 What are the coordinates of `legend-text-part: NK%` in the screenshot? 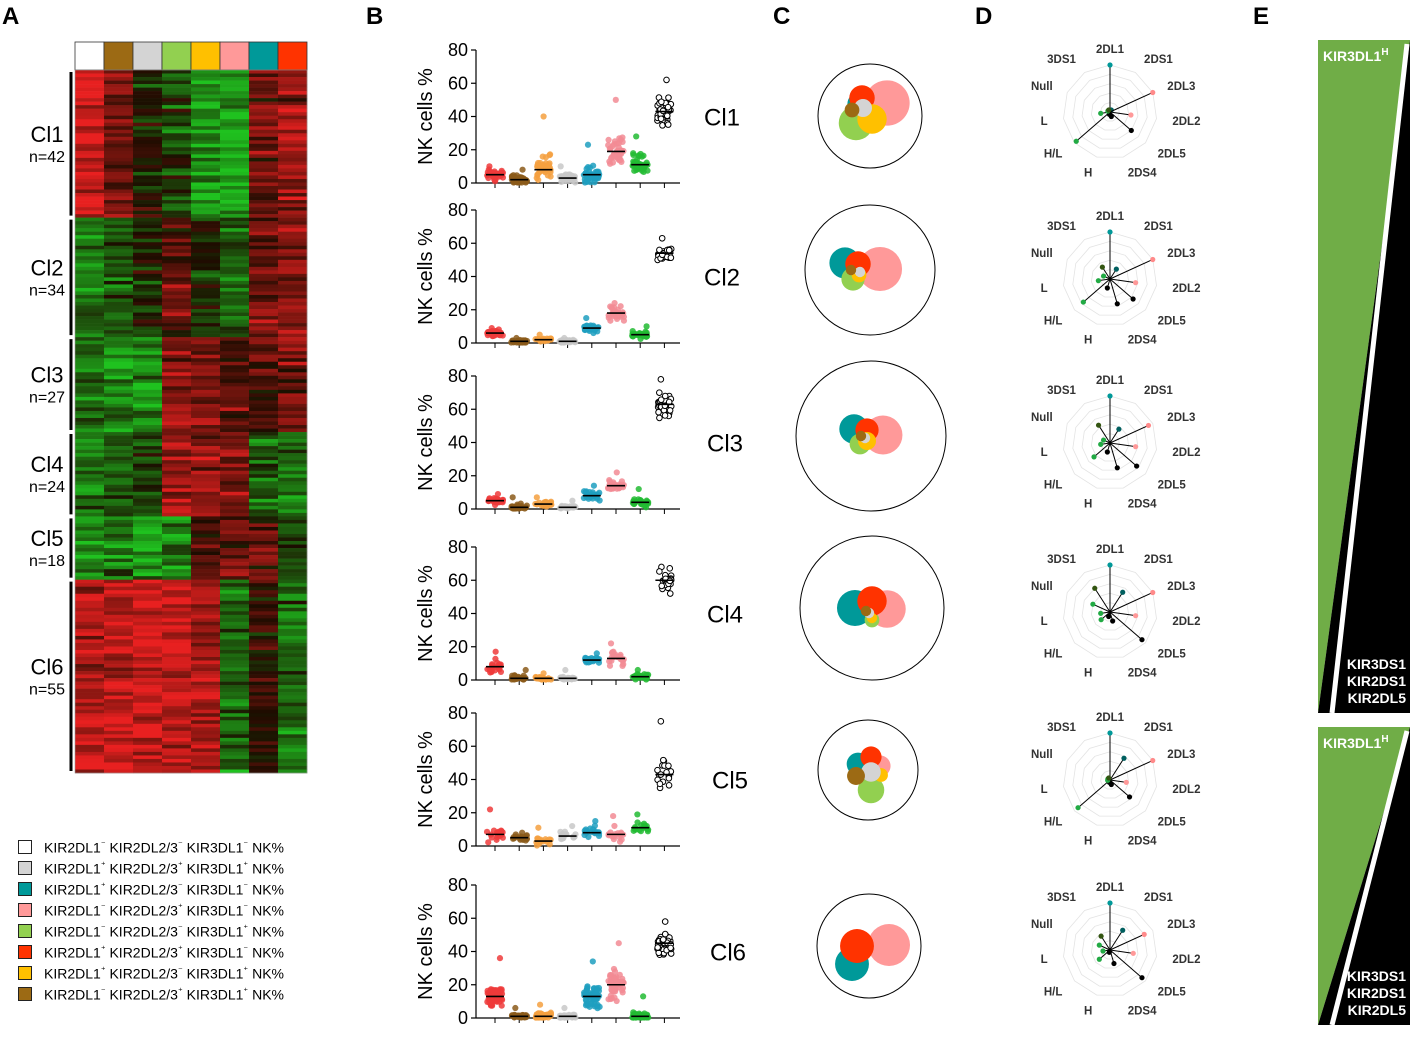 It's located at (266, 931).